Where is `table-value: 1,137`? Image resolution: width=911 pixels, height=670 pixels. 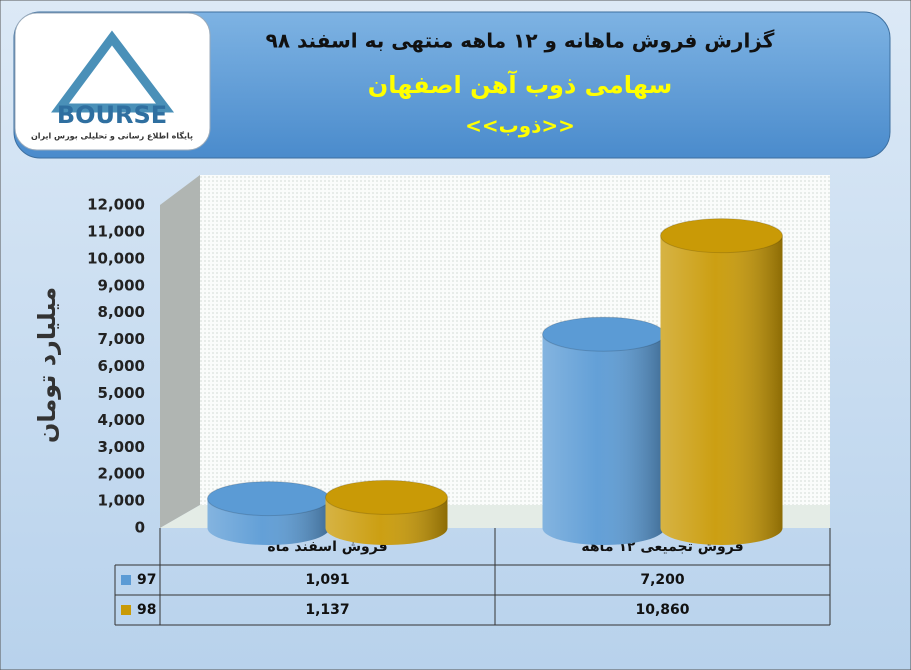
table-value: 1,137 is located at coordinates (327, 610).